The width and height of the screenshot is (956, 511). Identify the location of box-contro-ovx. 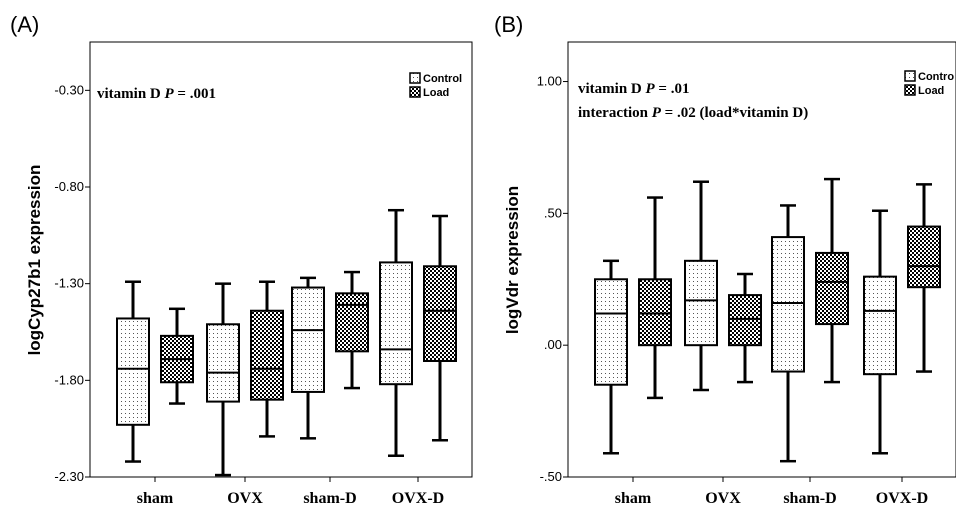
(701, 286).